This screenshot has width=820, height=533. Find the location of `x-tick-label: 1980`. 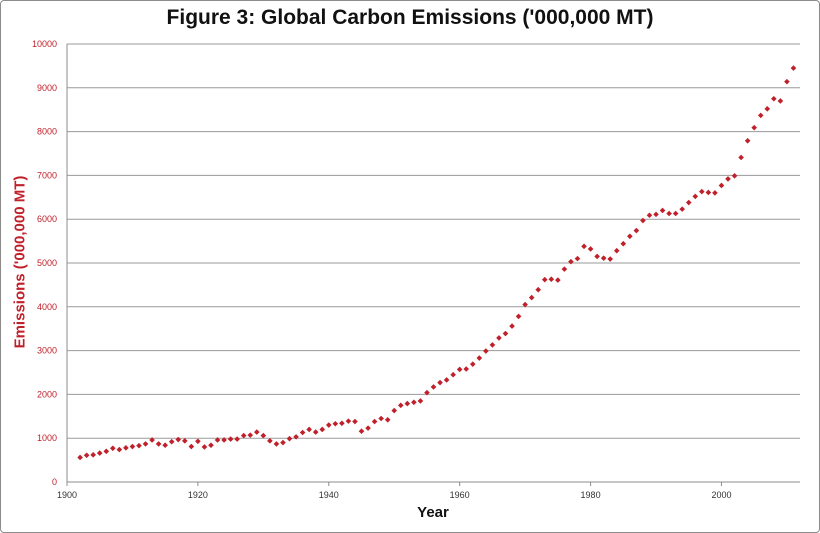

x-tick-label: 1980 is located at coordinates (591, 495).